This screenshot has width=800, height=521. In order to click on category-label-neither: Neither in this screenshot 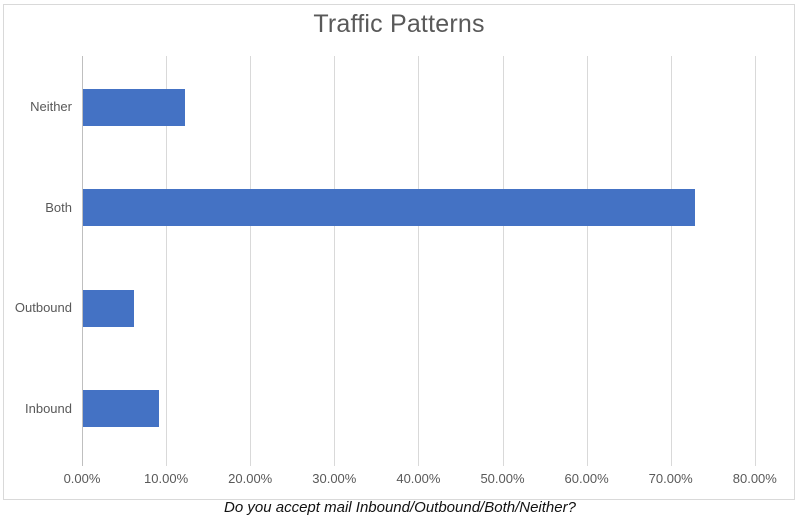, I will do `click(51, 107)`.